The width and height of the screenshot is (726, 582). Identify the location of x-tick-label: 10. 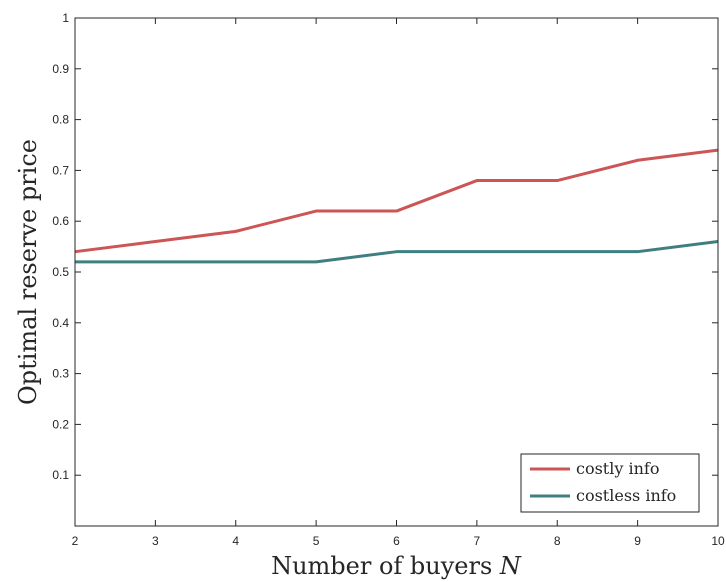
(718, 541).